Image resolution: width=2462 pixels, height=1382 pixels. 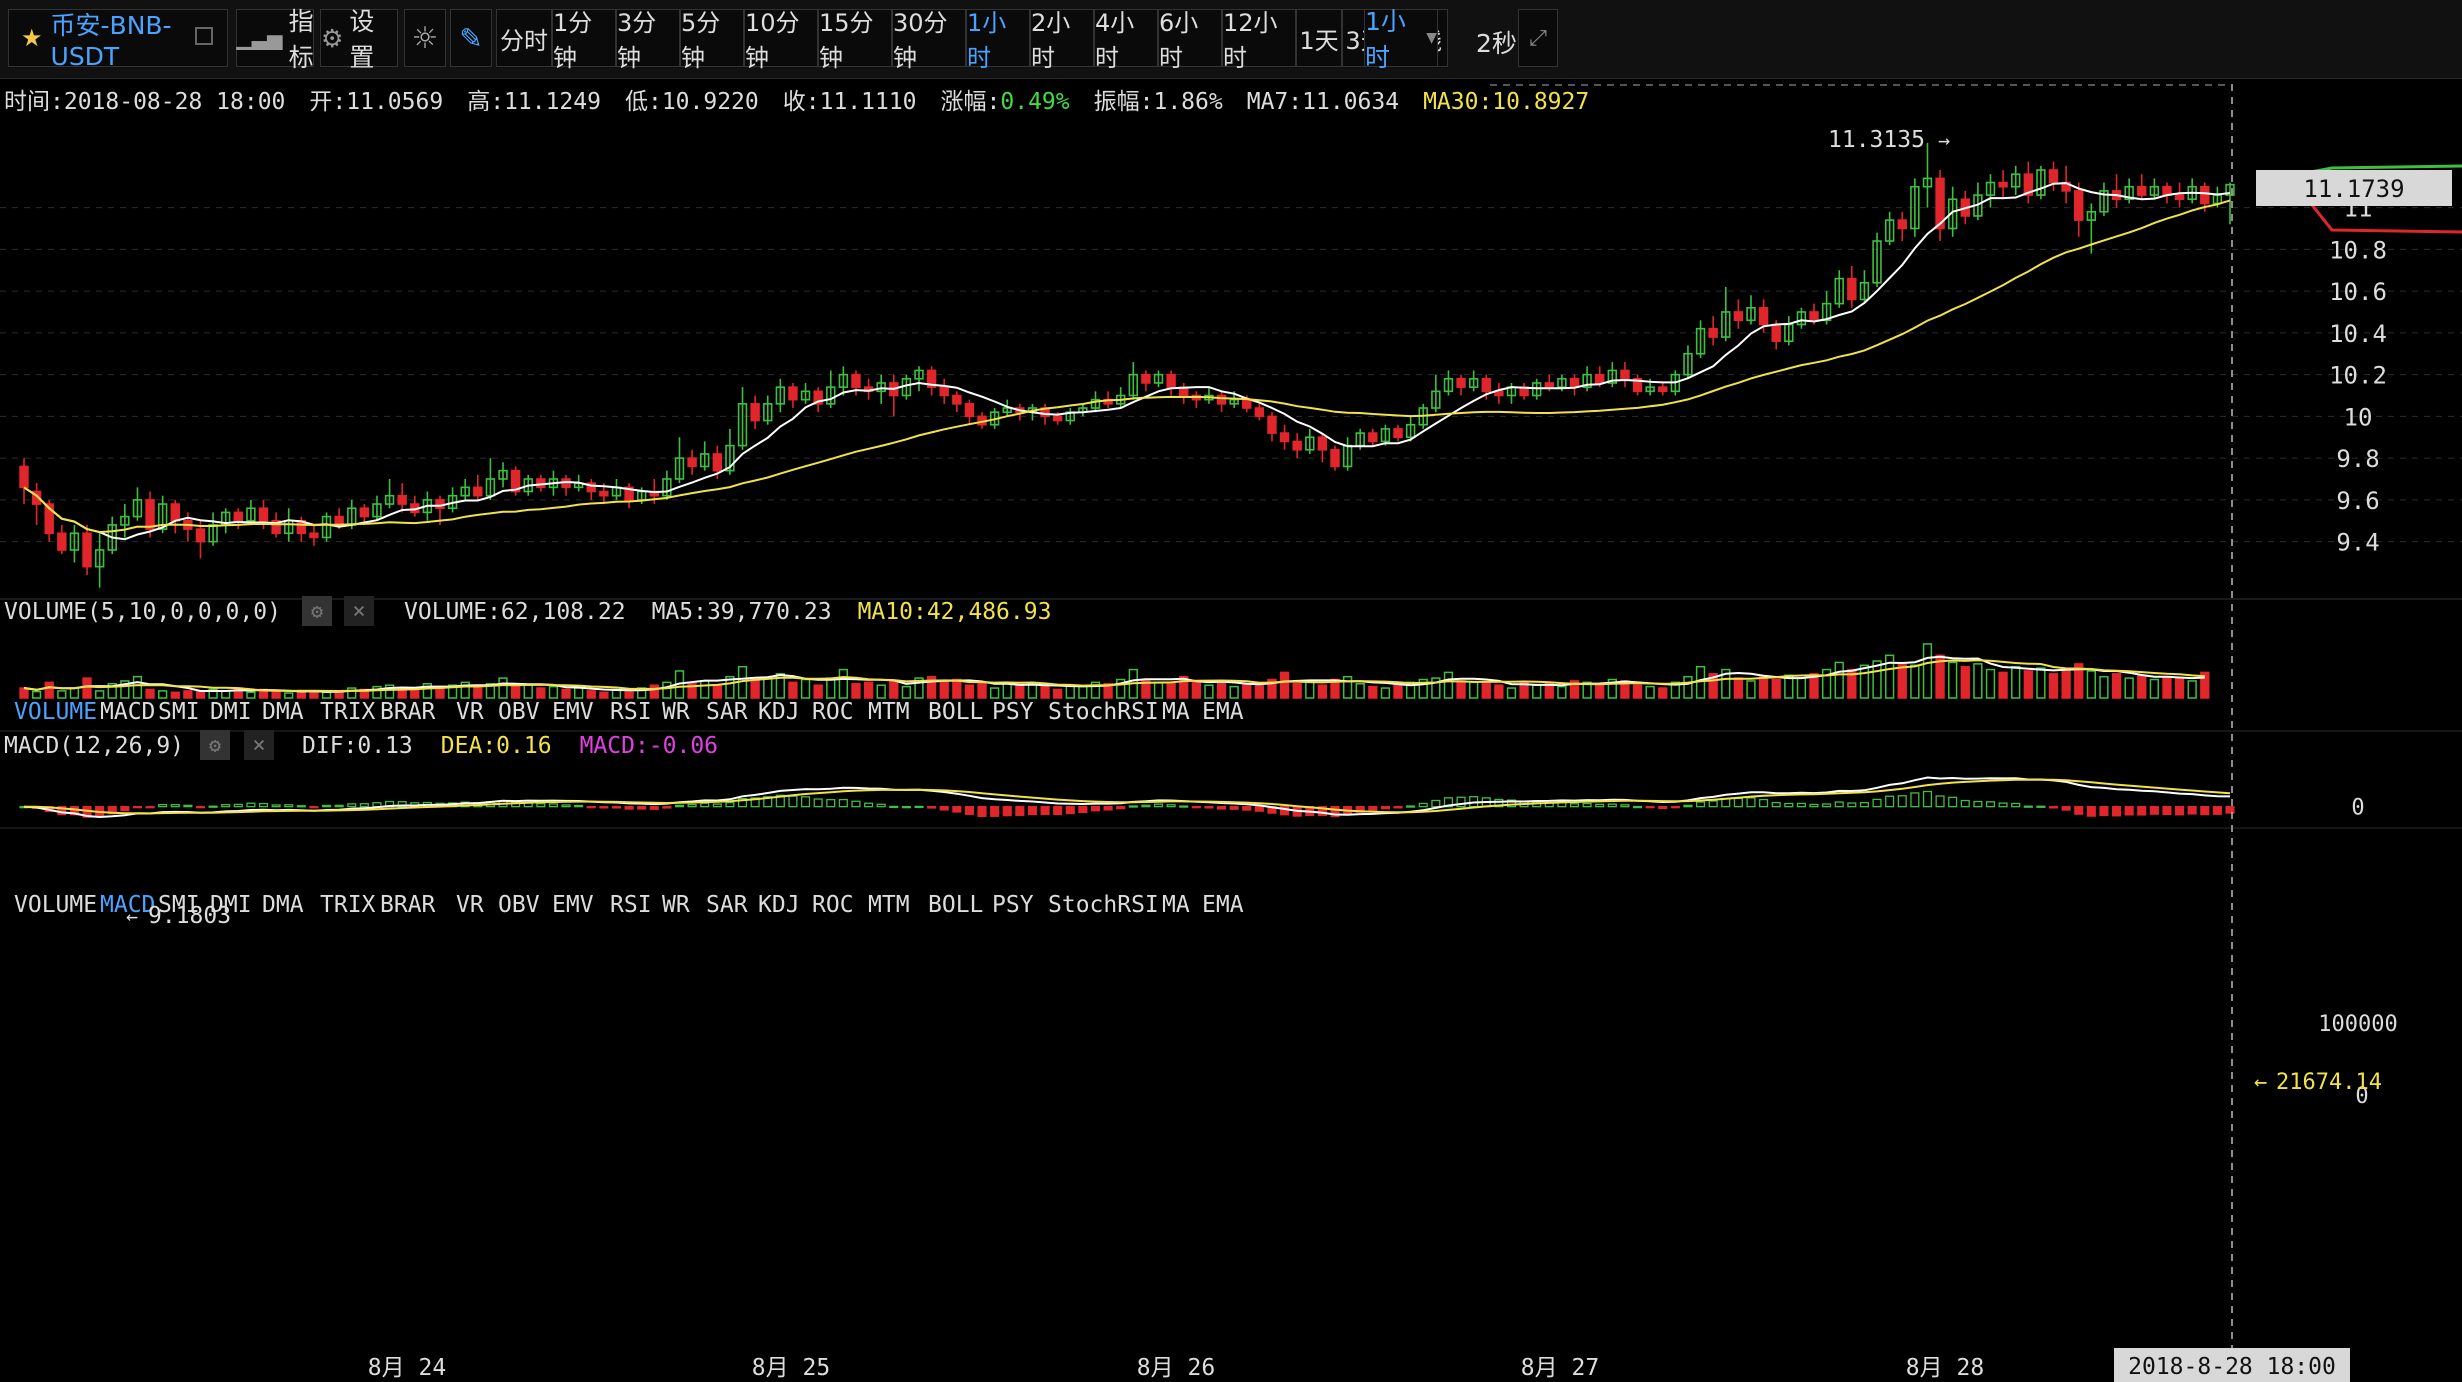 I want to click on vol-tab-ma: MA, so click(x=1176, y=712).